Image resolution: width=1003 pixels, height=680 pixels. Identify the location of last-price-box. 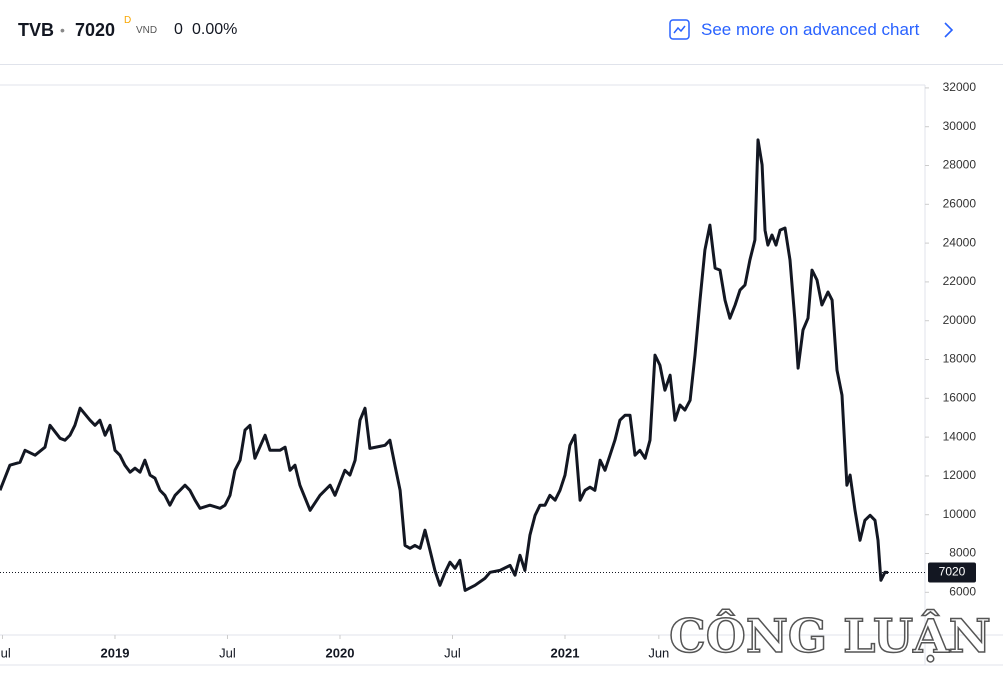
(952, 572).